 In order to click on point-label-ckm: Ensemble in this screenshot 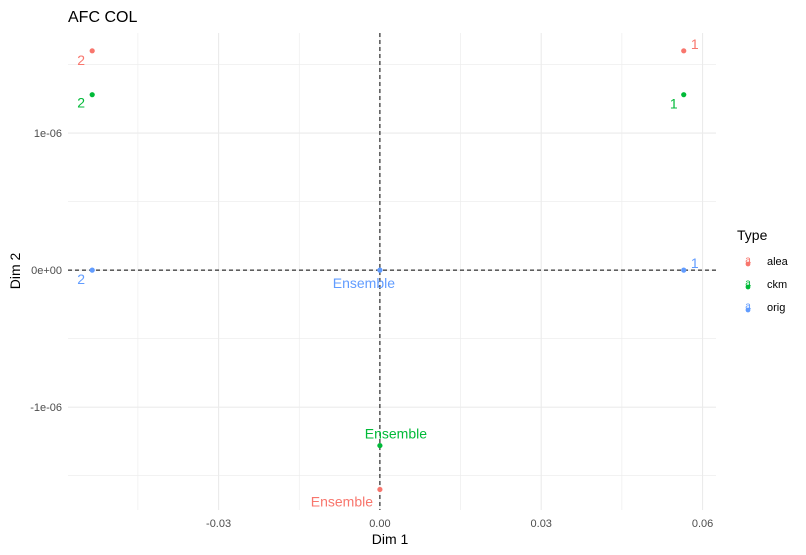, I will do `click(396, 434)`.